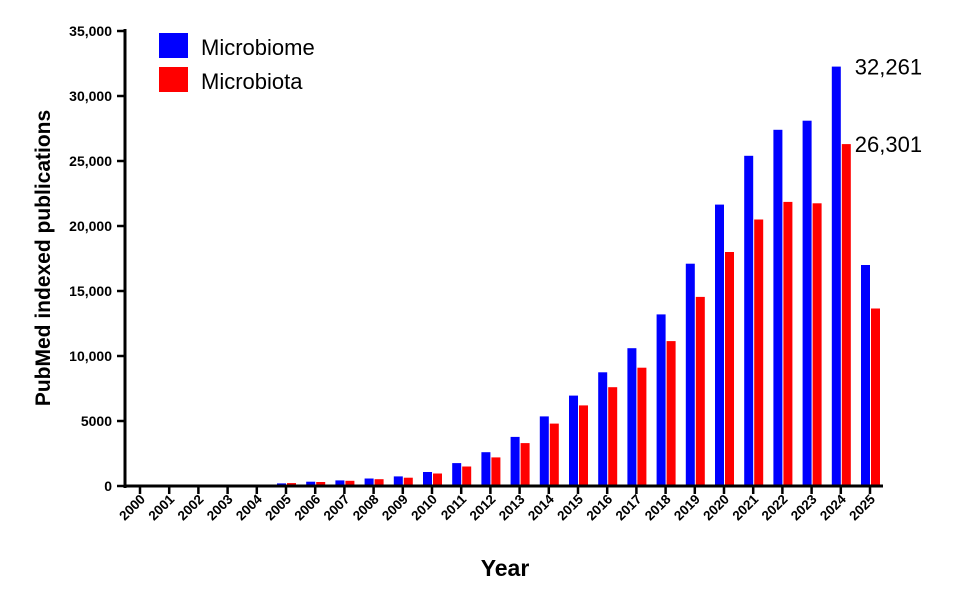 This screenshot has height=592, width=978. Describe the element at coordinates (888, 144) in the screenshot. I see `annotation-microbiota-2024: 26,301` at that location.